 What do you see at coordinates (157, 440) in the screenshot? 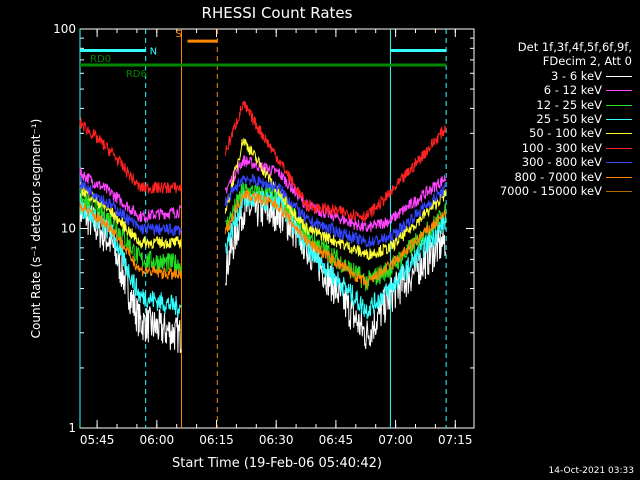
I see `x-tick-label: 06:00` at bounding box center [157, 440].